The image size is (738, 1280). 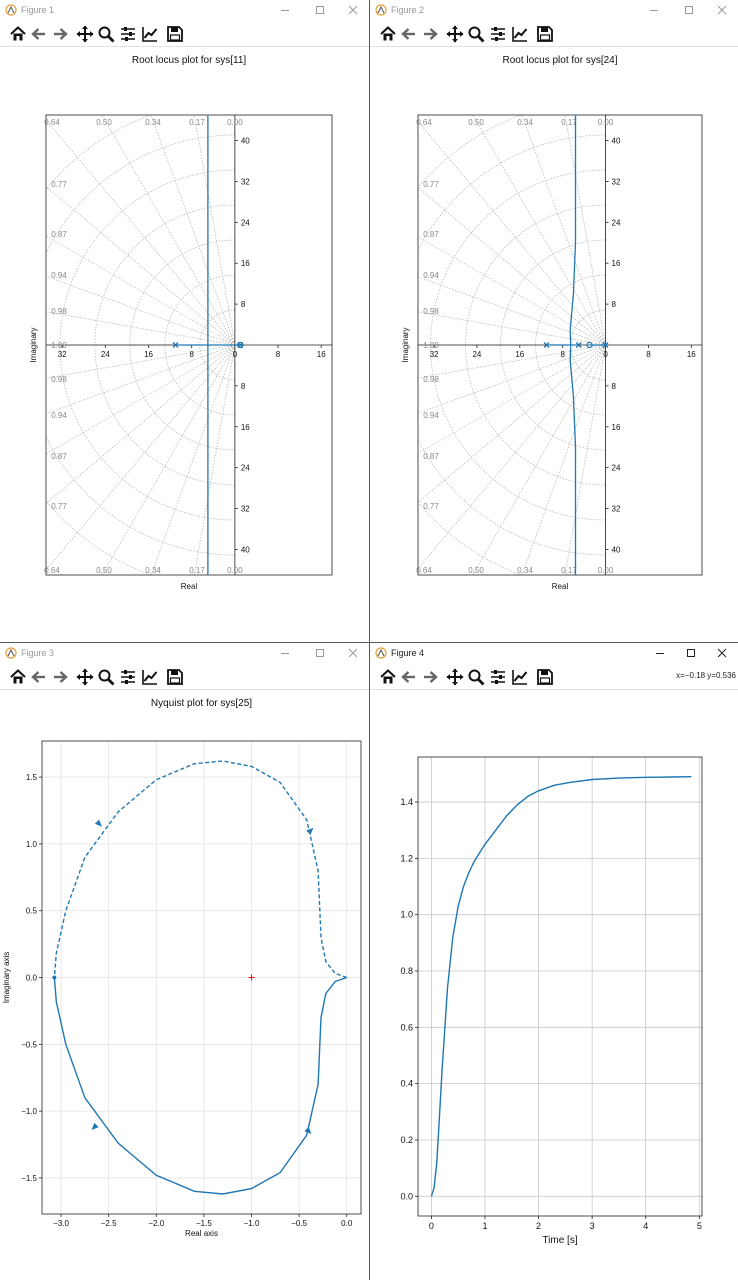 What do you see at coordinates (184, 653) in the screenshot?
I see `titlebar: Figure 3` at bounding box center [184, 653].